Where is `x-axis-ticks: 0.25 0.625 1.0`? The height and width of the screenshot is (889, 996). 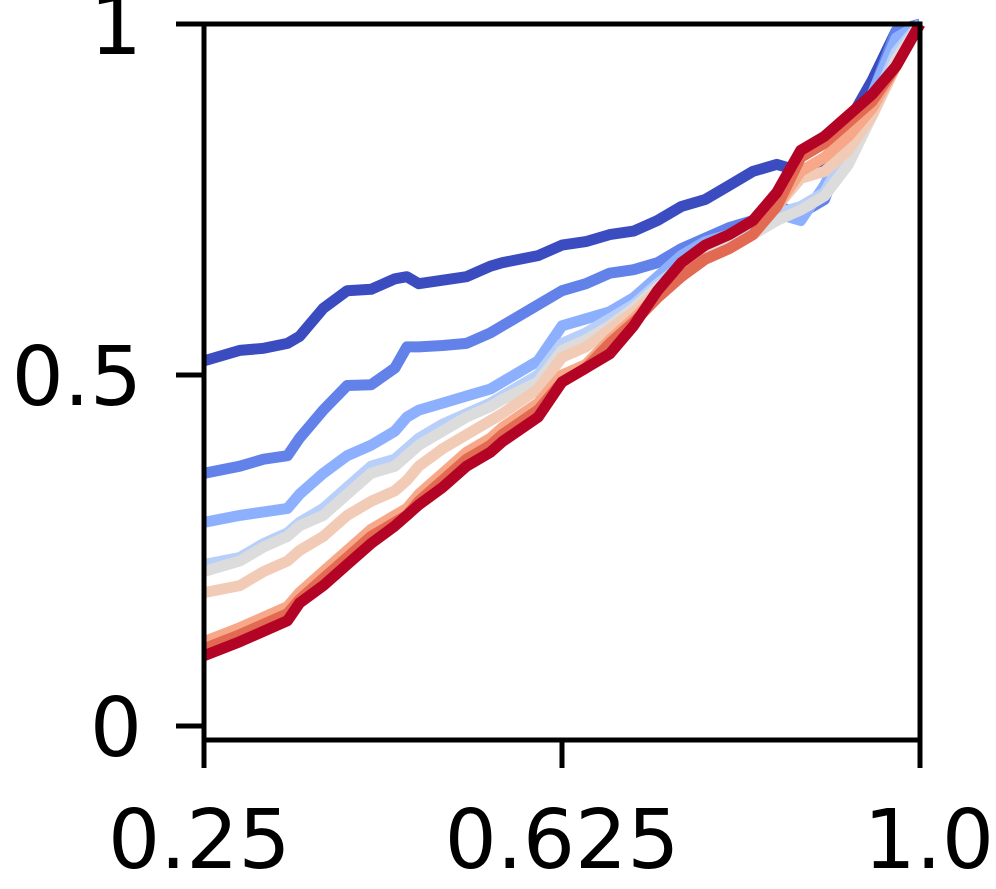 x-axis-ticks: 0.25 0.625 1.0 is located at coordinates (551, 814).